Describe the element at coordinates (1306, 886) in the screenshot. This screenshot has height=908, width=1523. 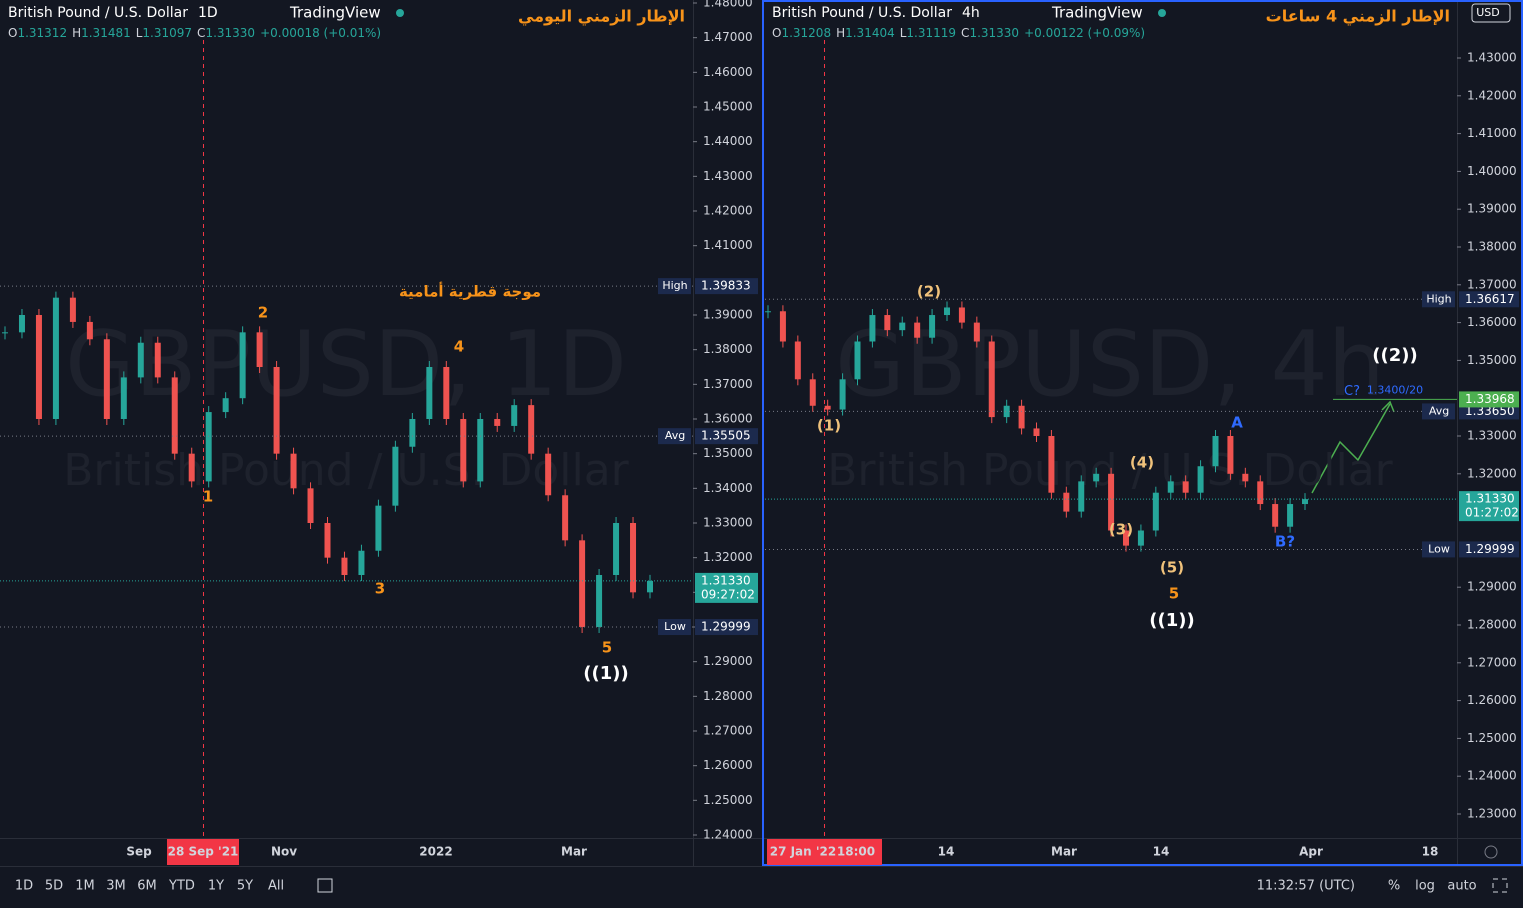
I see `clock: 11:32:57 (UTC)` at that location.